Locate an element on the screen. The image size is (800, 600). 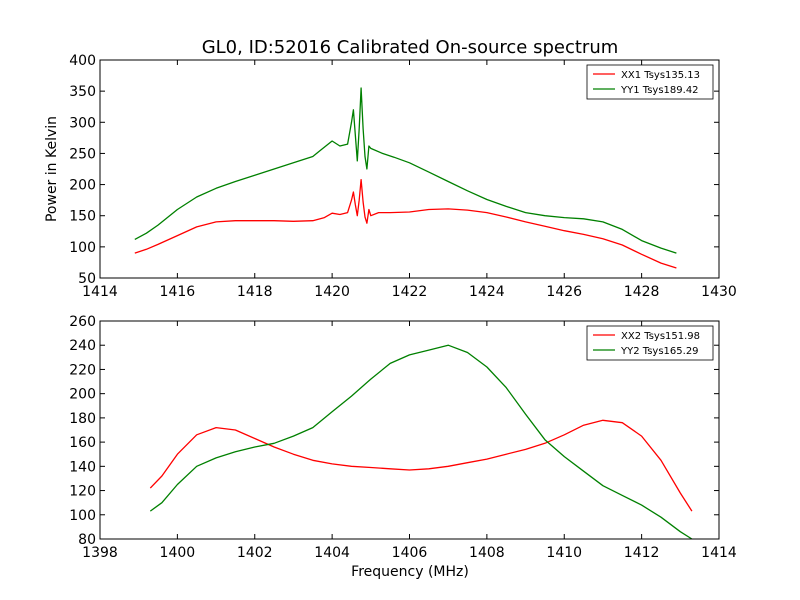
bottom-xtick-label-1: 1400 is located at coordinates (178, 553).